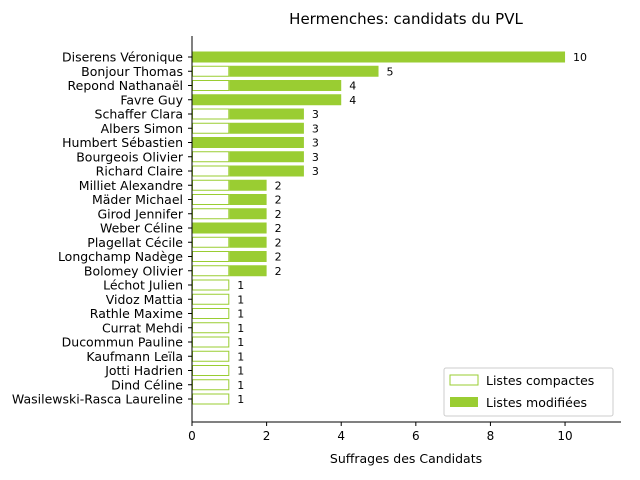 This screenshot has height=480, width=640. I want to click on x-tick-label: 6, so click(416, 436).